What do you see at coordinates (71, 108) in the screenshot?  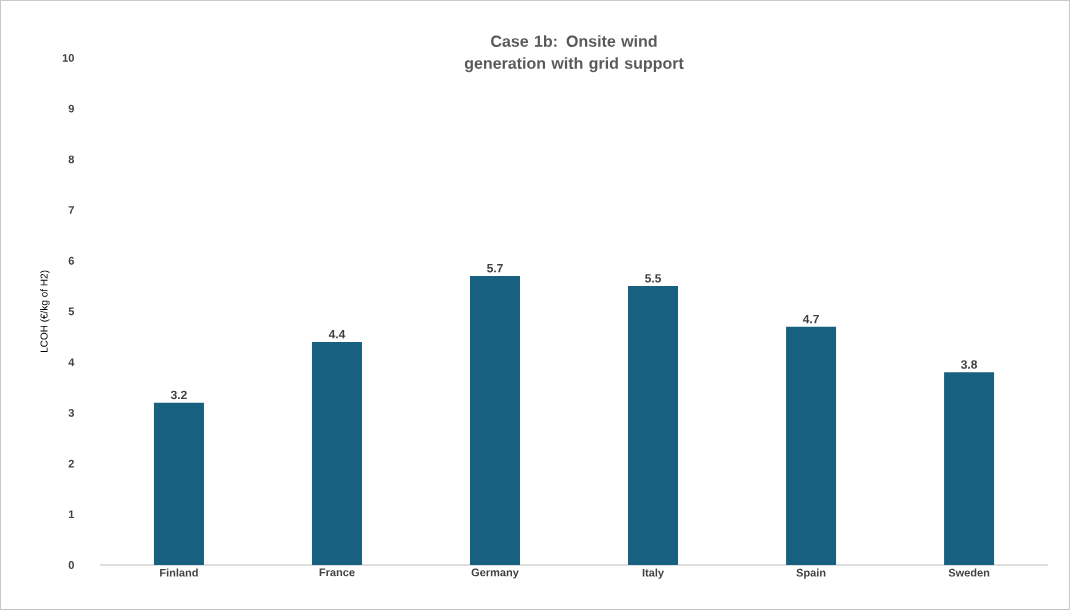 I see `y-tick-label: 9` at bounding box center [71, 108].